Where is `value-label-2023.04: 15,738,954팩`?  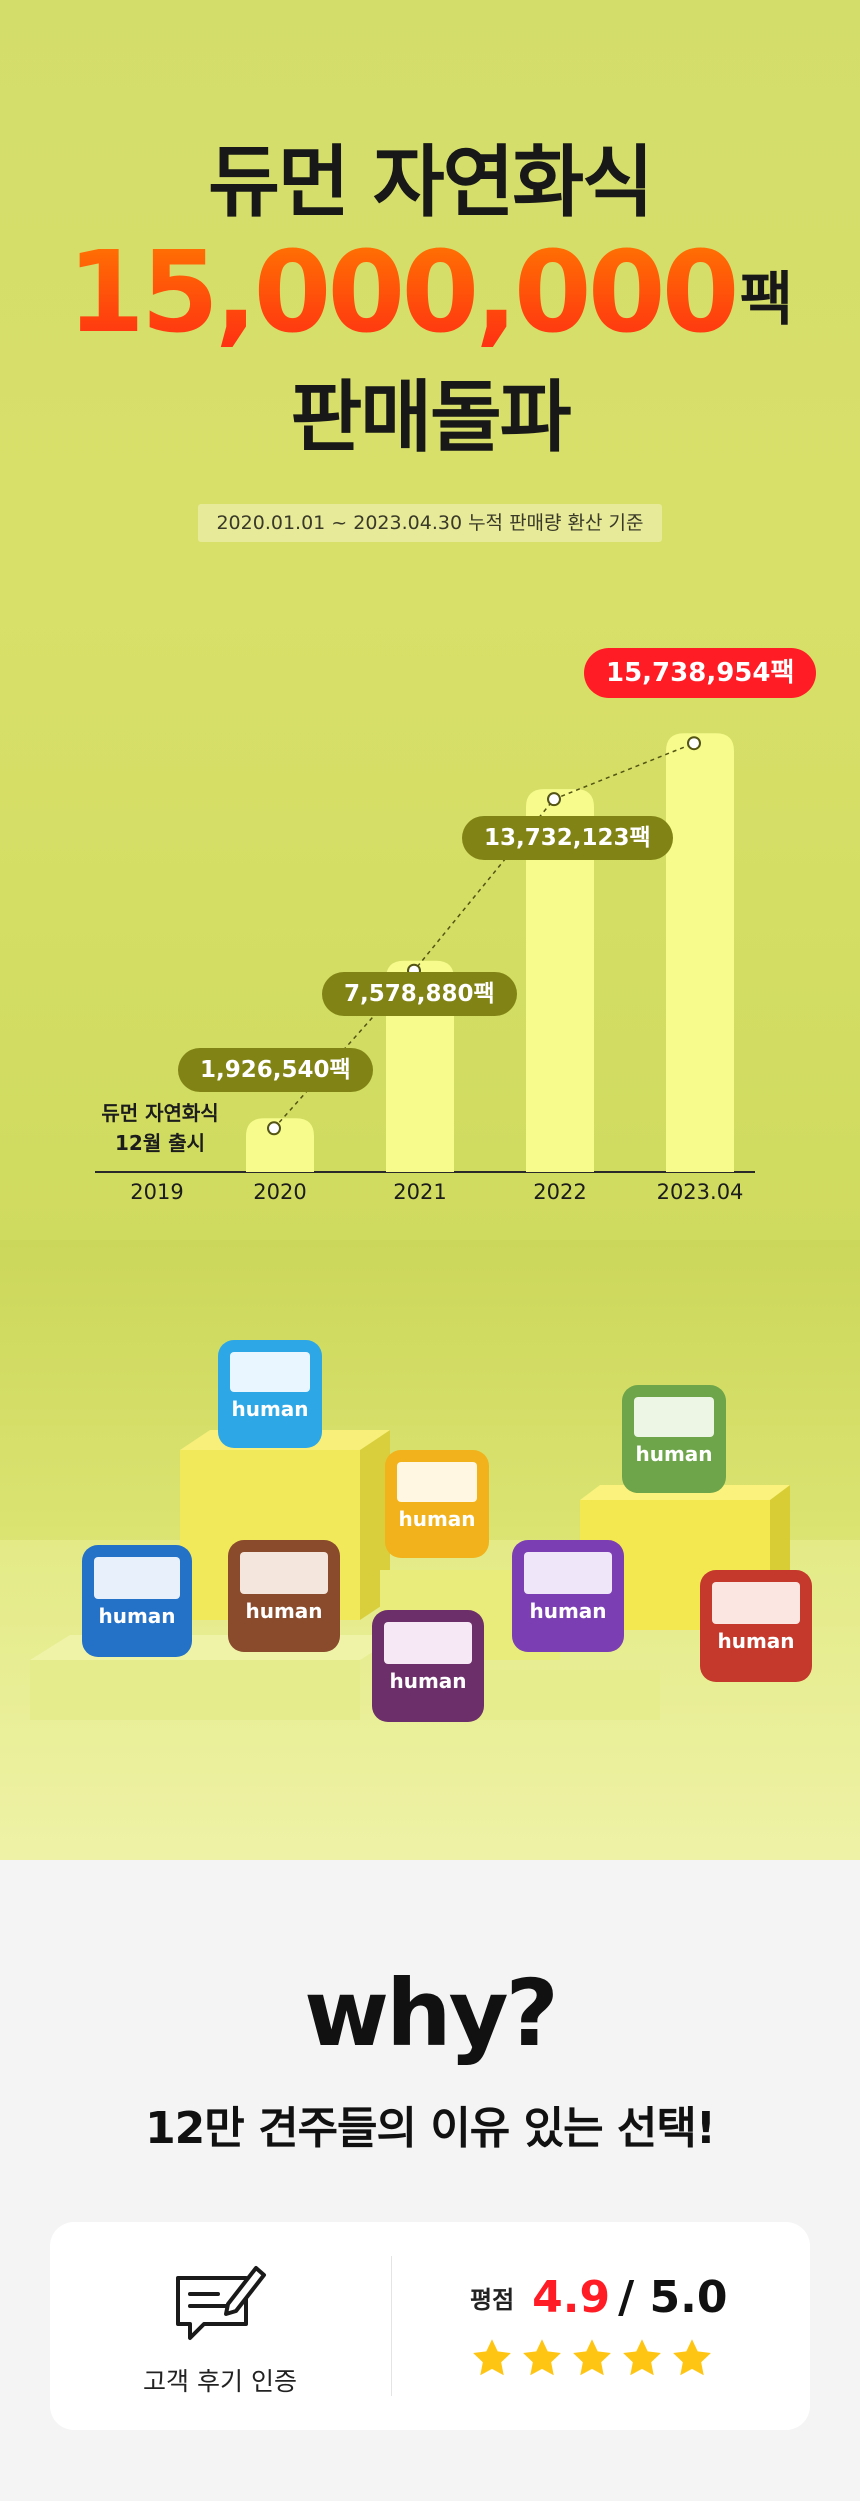 value-label-2023.04: 15,738,954팩 is located at coordinates (700, 673).